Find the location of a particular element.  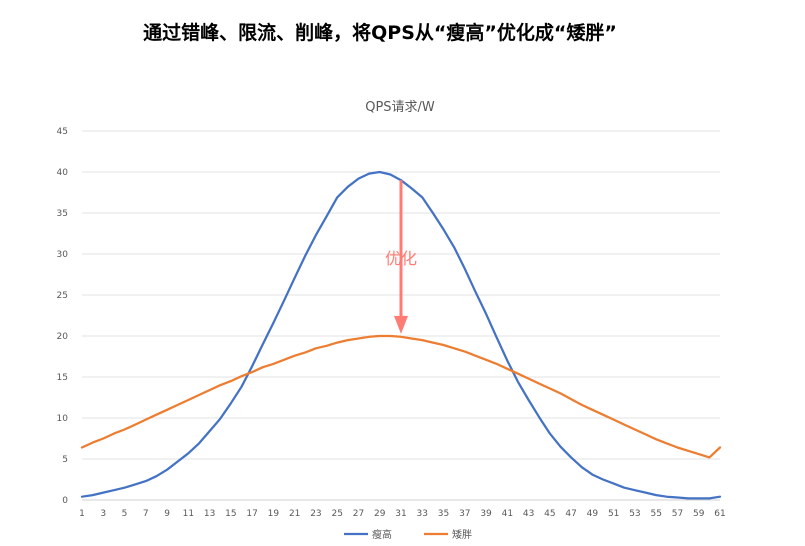

x-tick-label: 11 is located at coordinates (188, 514).